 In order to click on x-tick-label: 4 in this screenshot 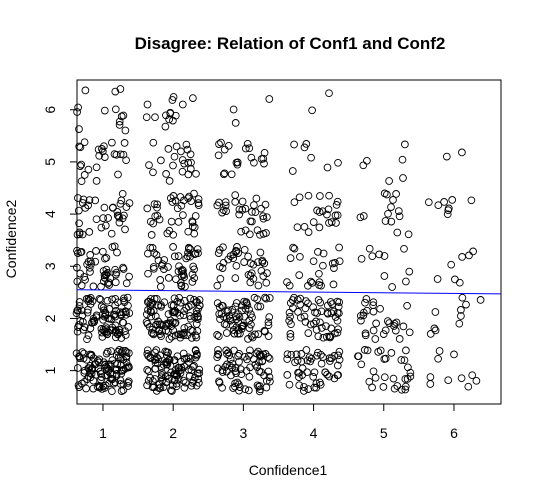, I will do `click(314, 433)`.